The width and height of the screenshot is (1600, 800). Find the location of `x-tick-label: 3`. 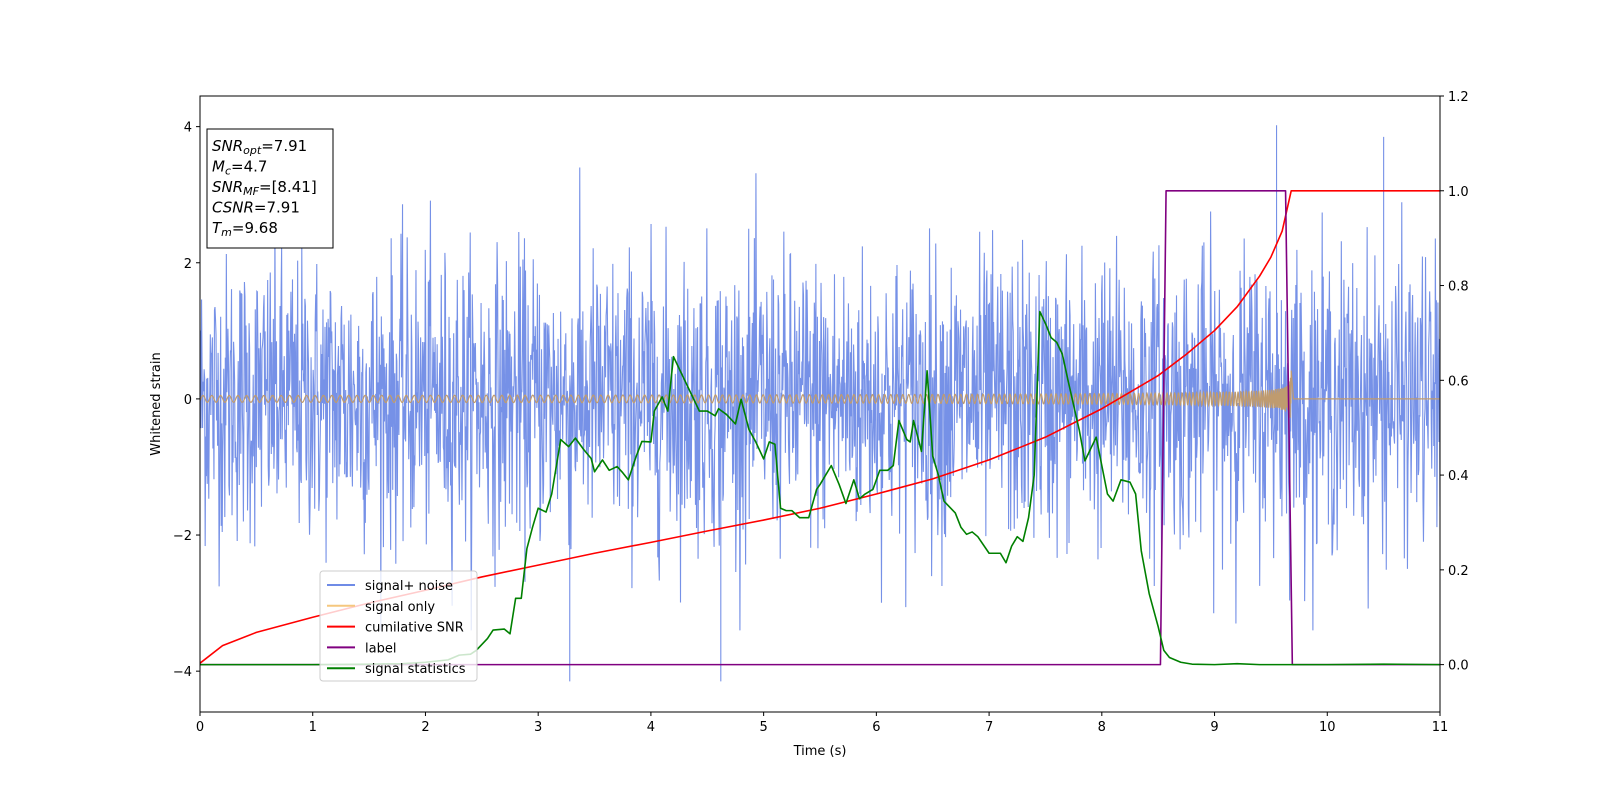

x-tick-label: 3 is located at coordinates (538, 727).